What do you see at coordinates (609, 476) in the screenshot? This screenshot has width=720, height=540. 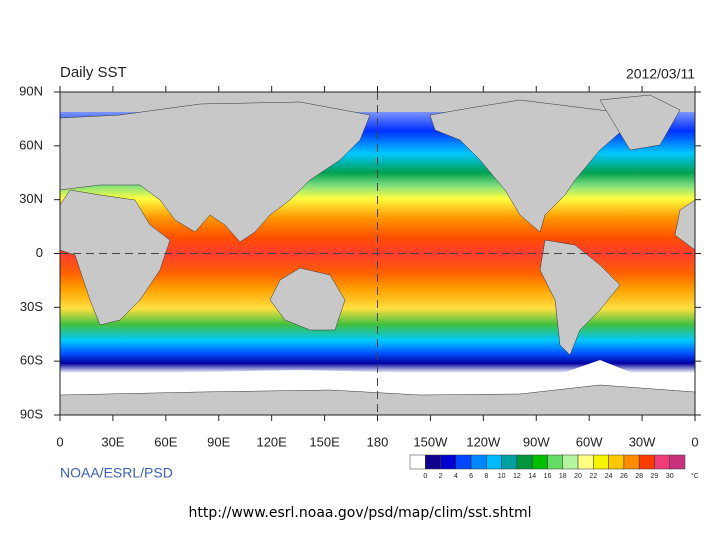 I see `legend-label: 24` at bounding box center [609, 476].